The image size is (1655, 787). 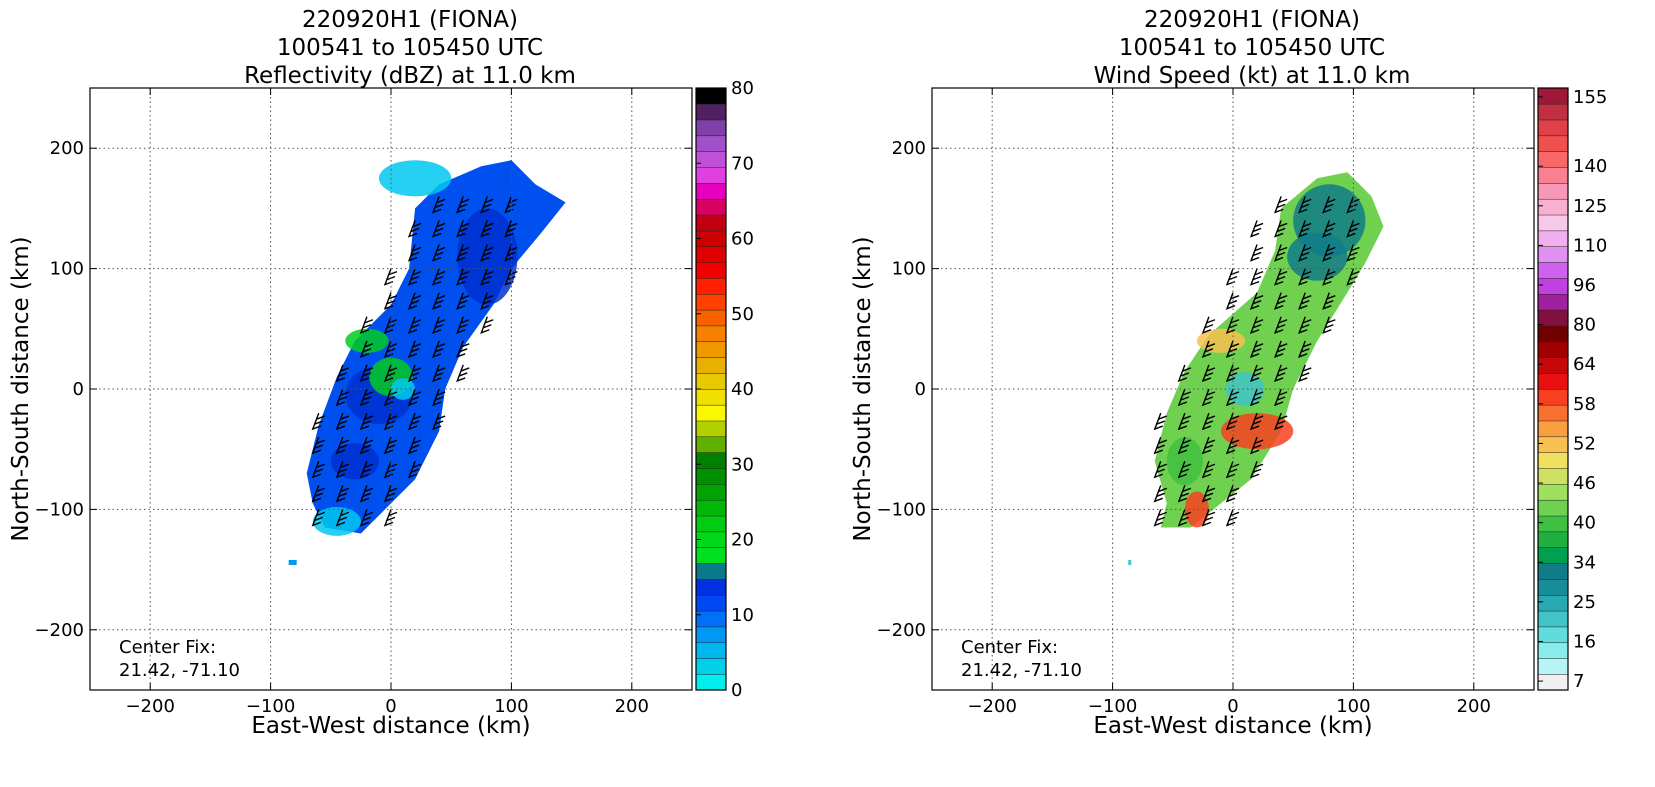 I want to click on colorbar-tick-label: 40, so click(x=1584, y=523).